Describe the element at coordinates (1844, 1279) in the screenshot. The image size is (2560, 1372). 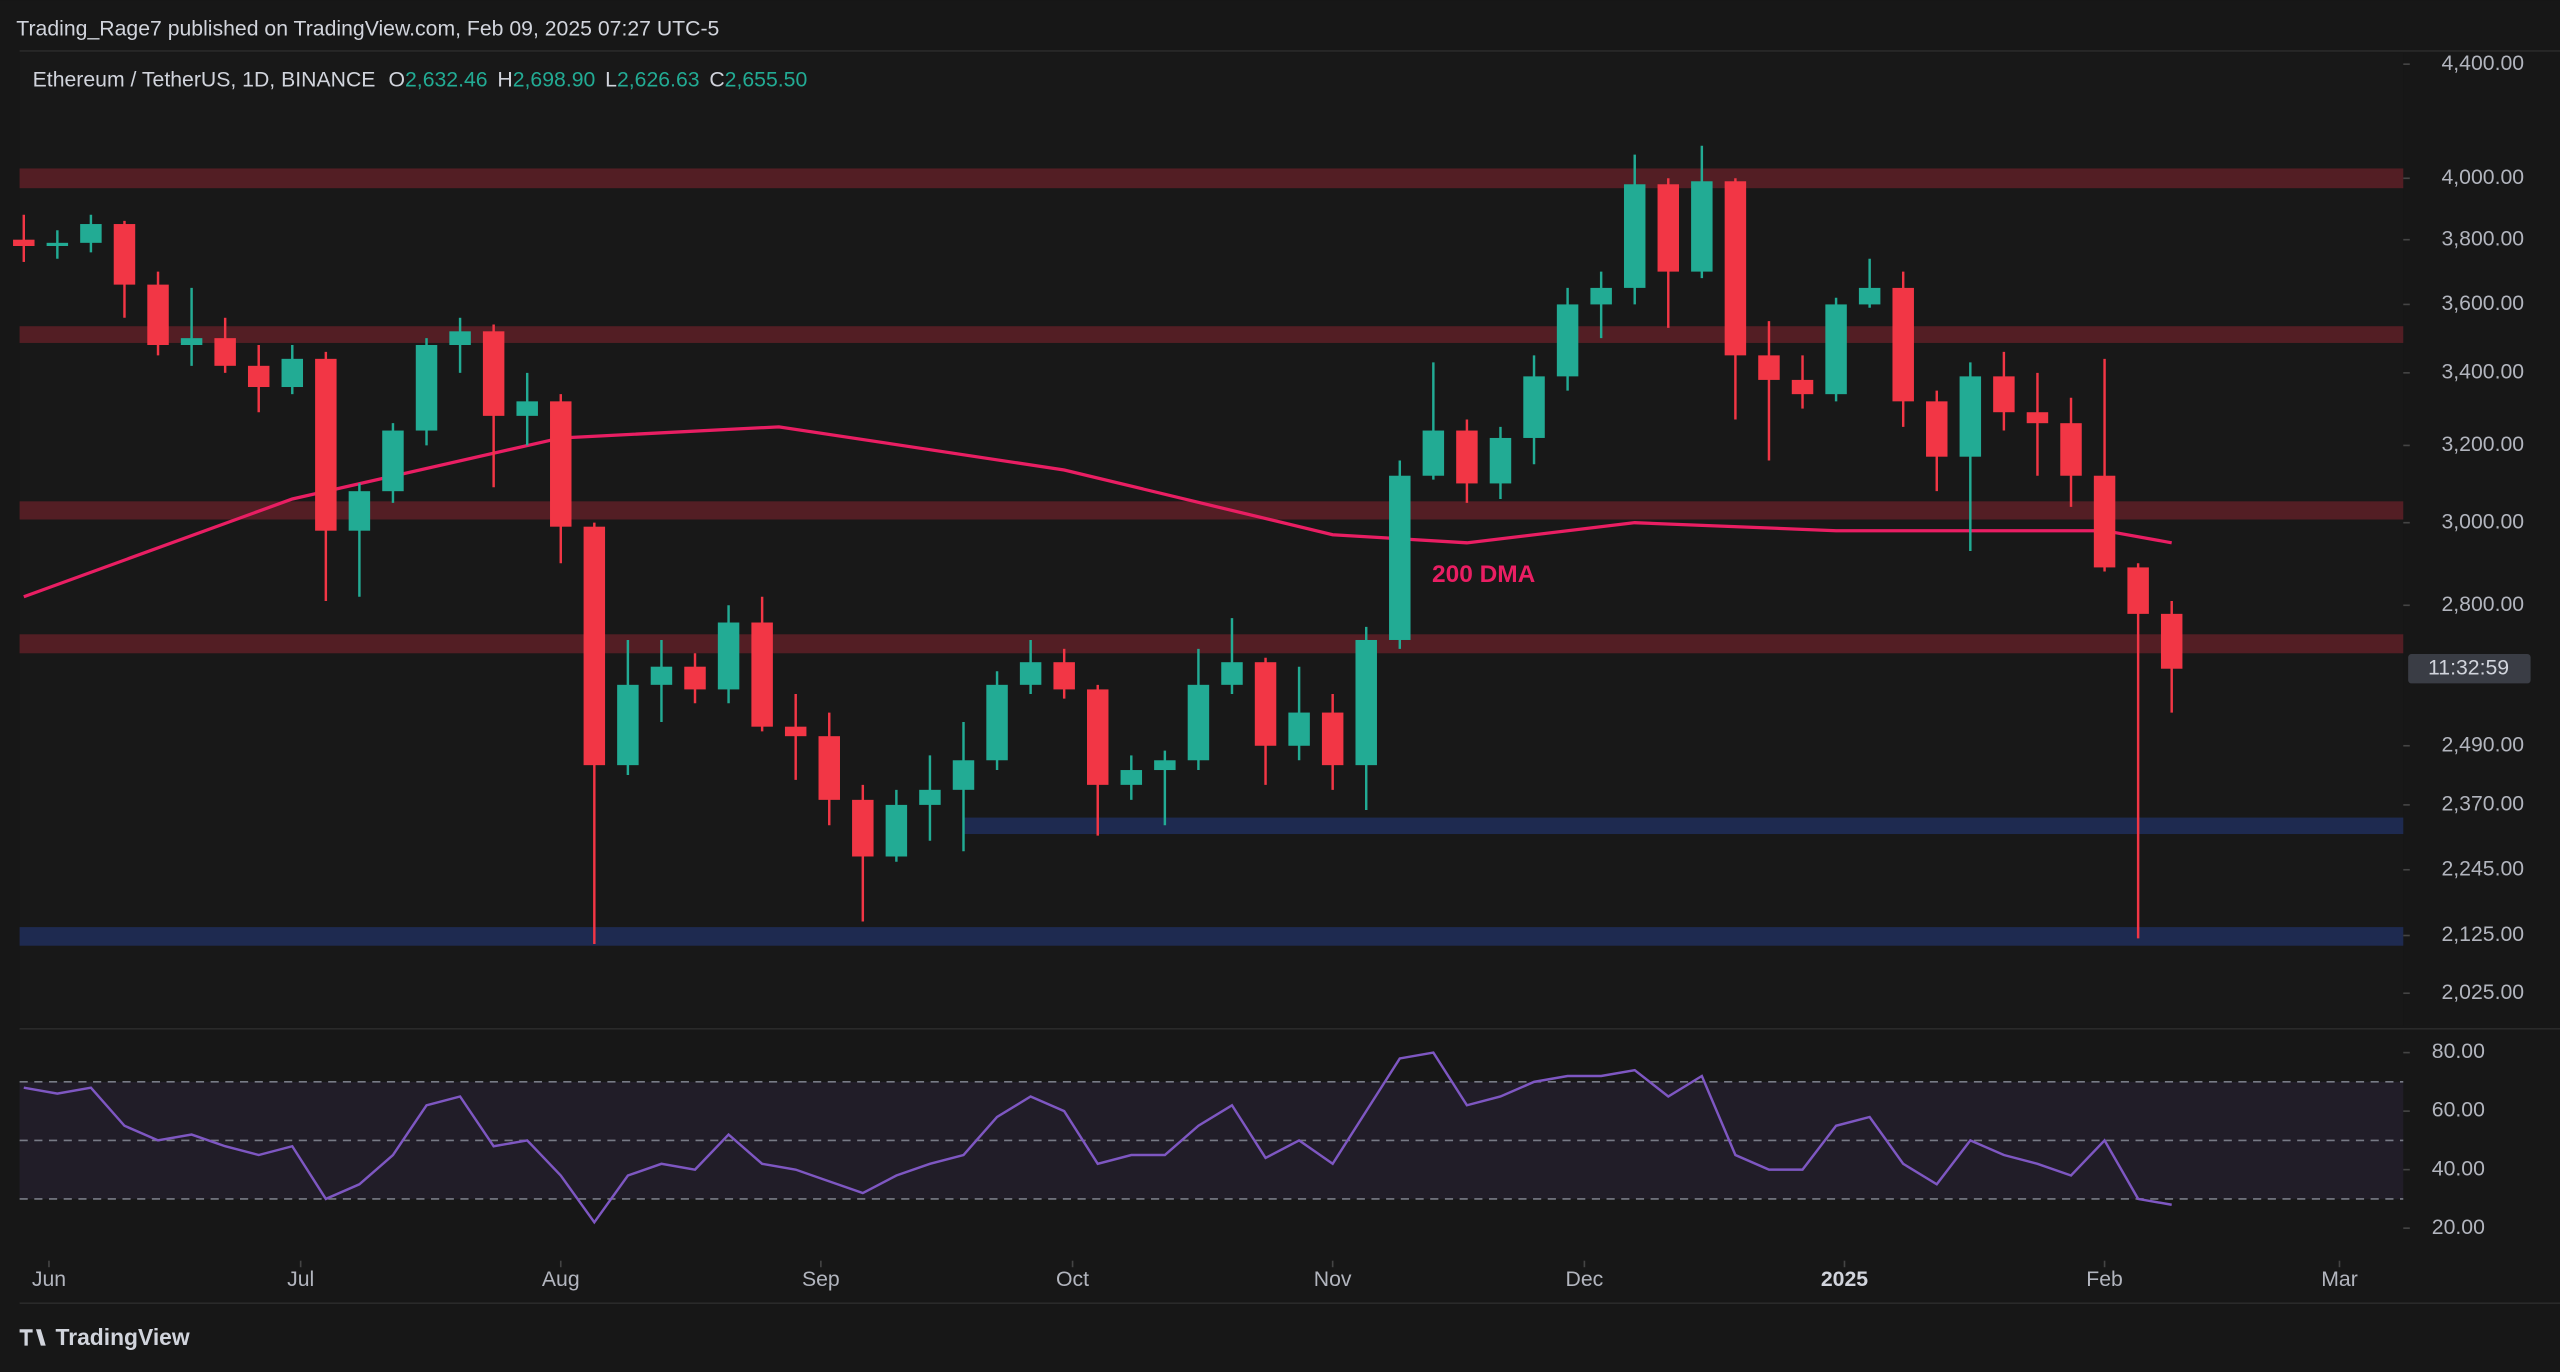
I see `x-tick-label: 2025` at that location.